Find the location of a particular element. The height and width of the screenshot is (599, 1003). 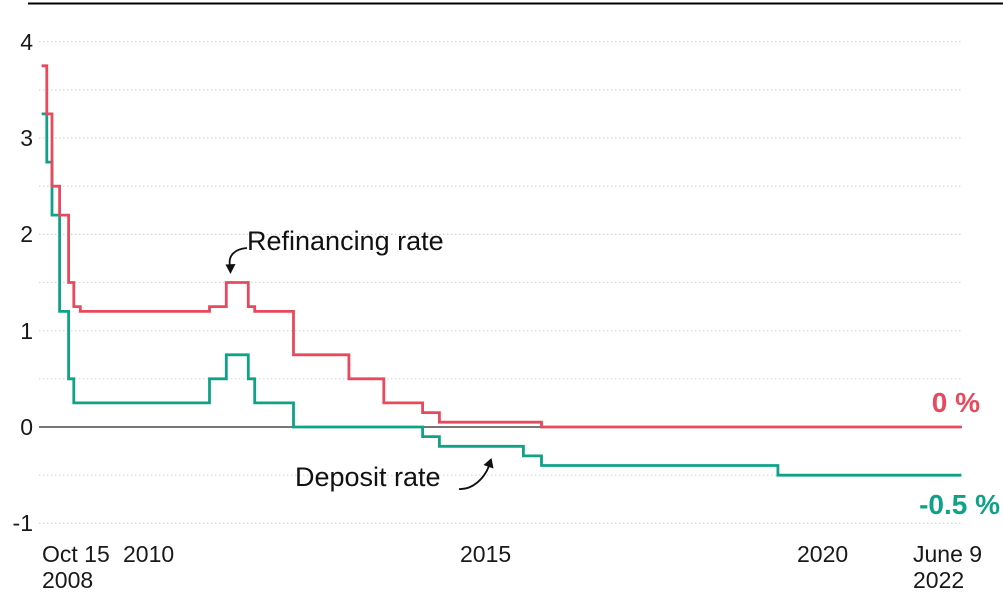

x-tick-june9: June 9 is located at coordinates (947, 554).